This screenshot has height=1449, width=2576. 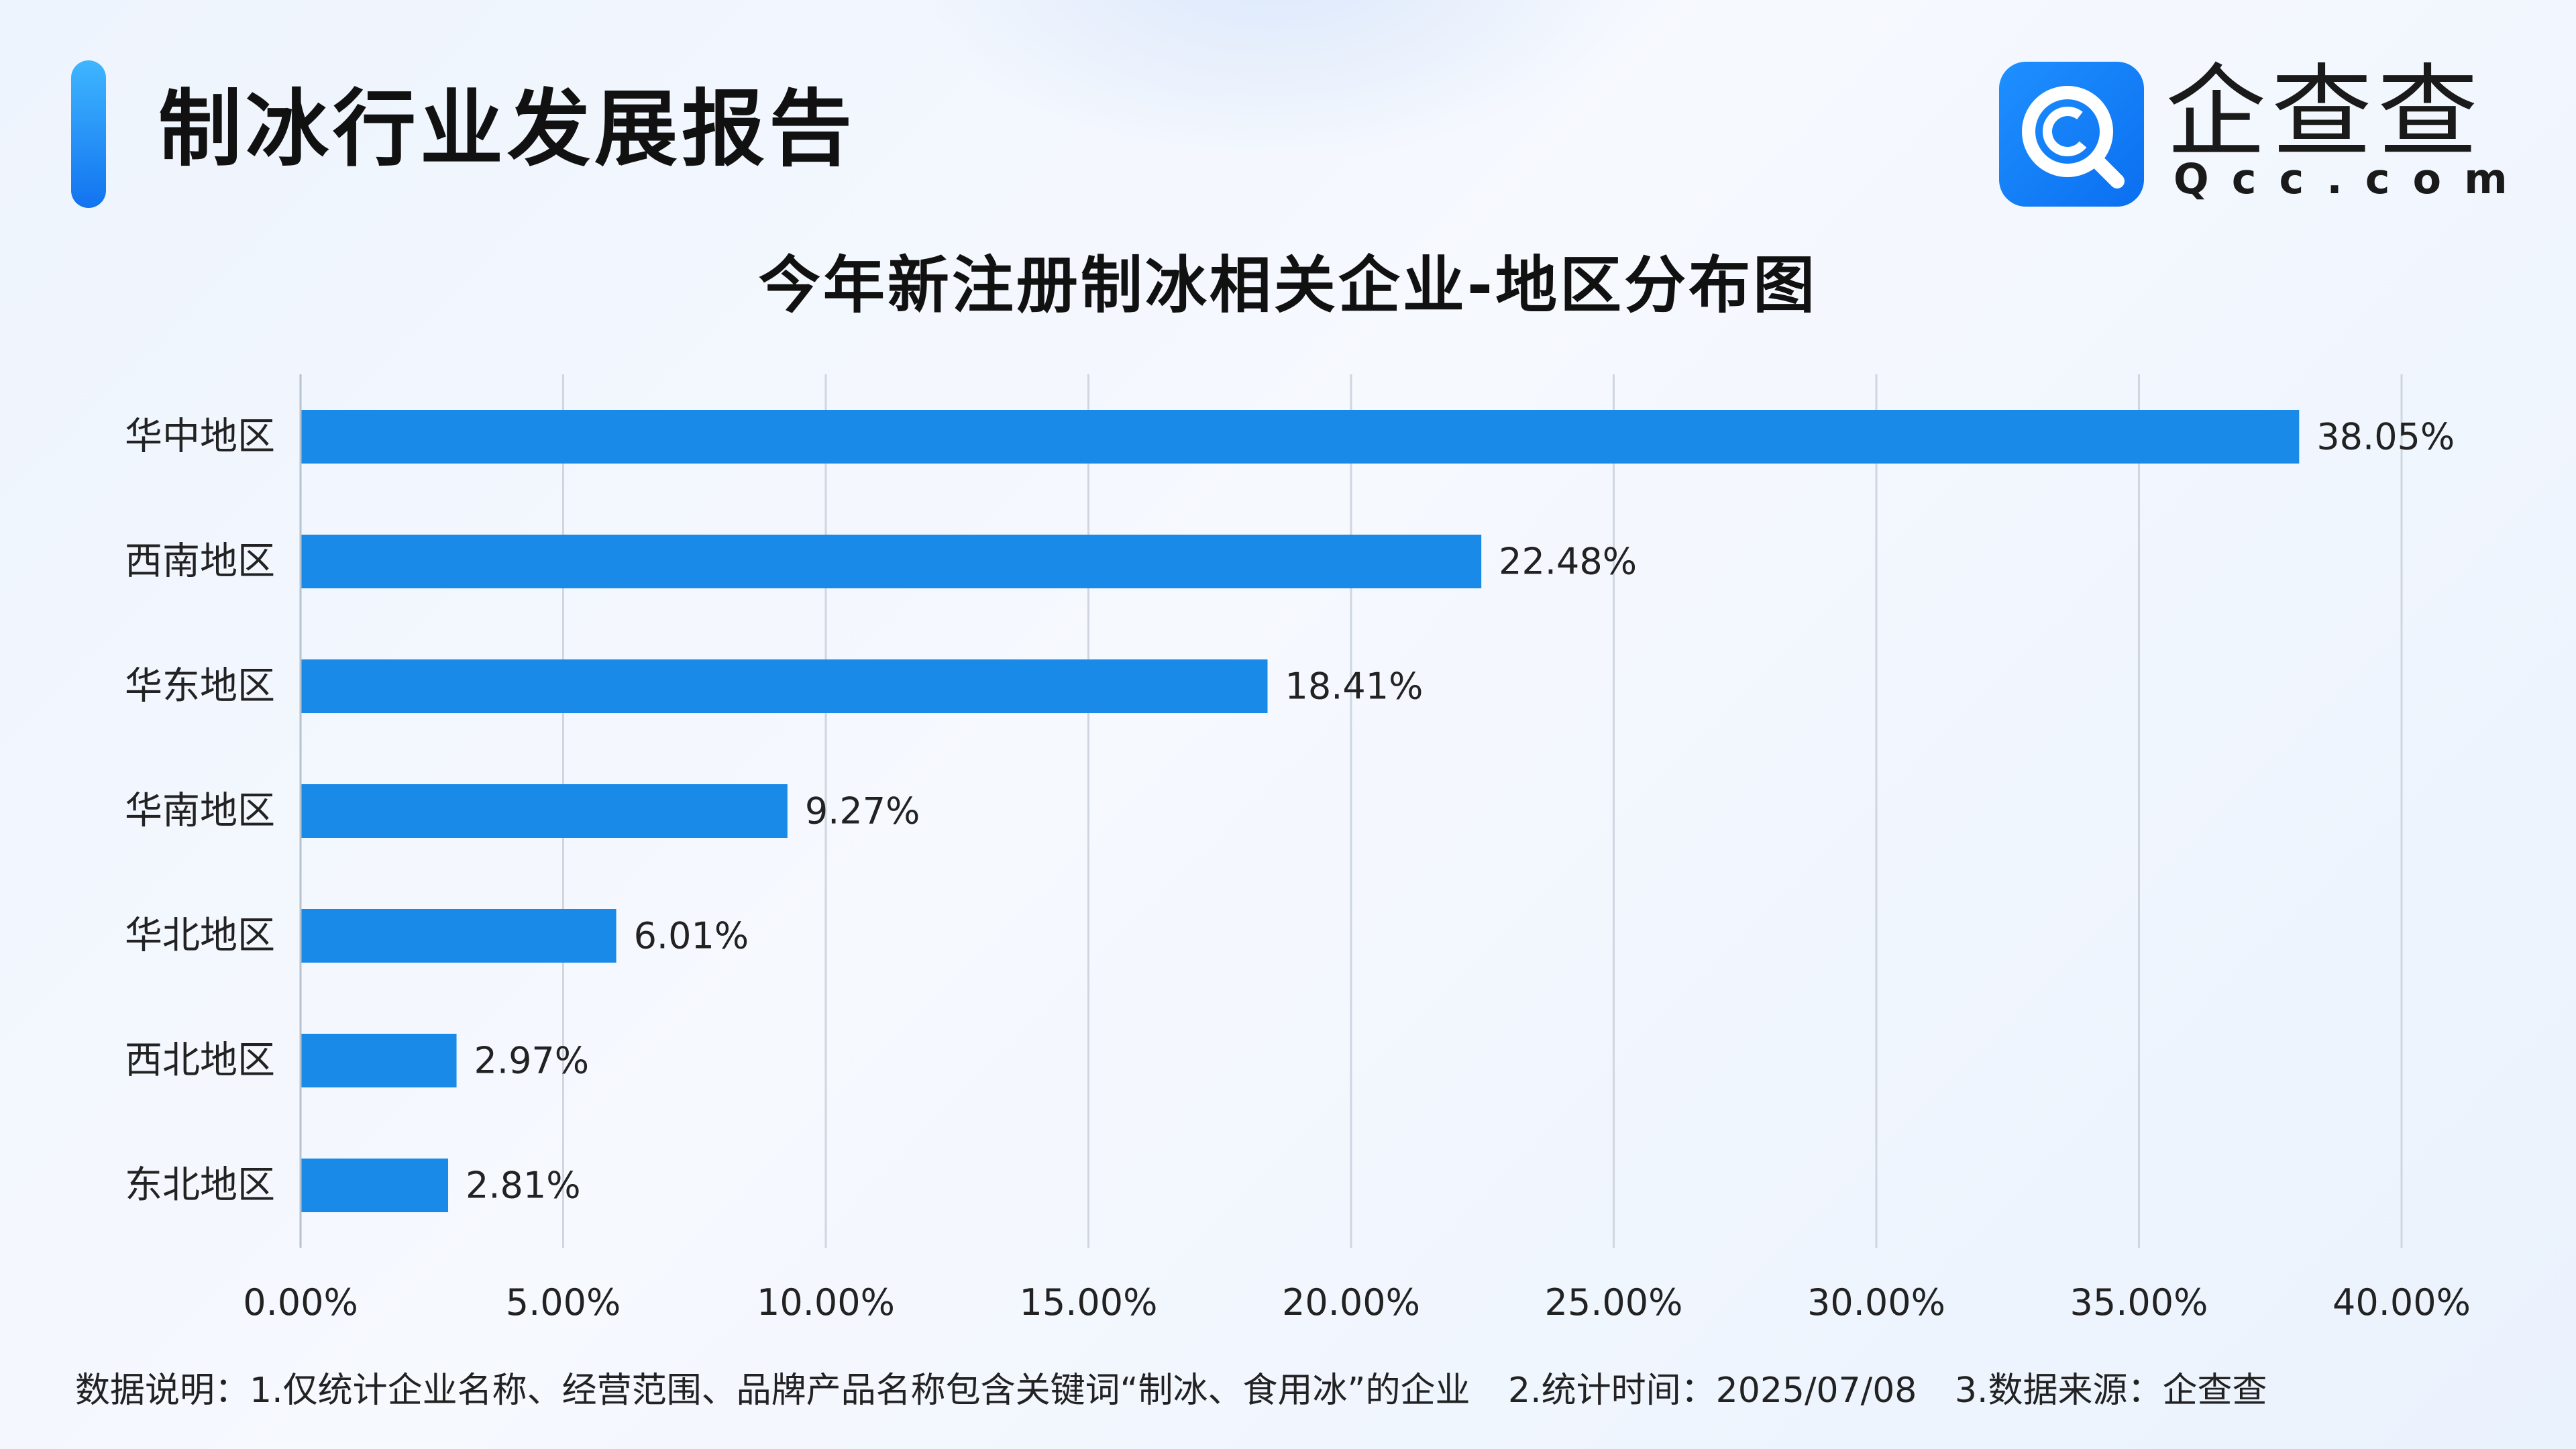 What do you see at coordinates (523, 1186) in the screenshot?
I see `value-label-6: 2.81%` at bounding box center [523, 1186].